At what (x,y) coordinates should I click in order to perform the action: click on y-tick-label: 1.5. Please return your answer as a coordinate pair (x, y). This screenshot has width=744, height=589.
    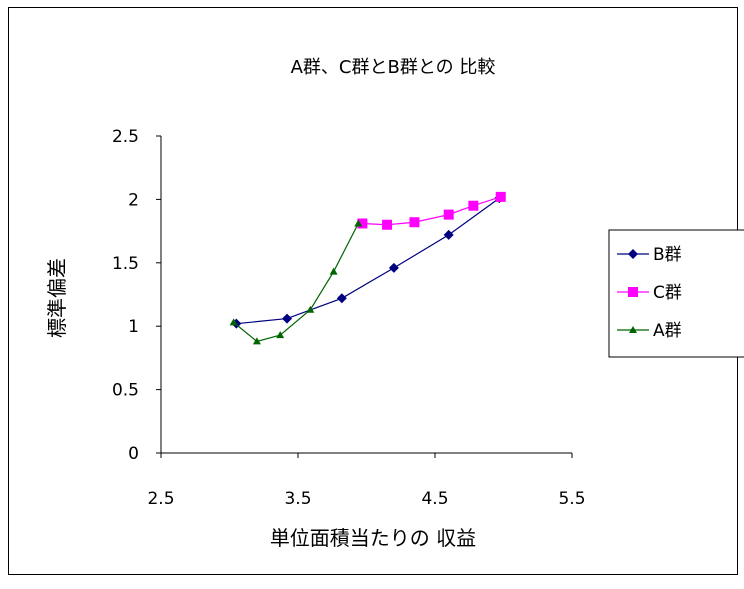
    Looking at the image, I should click on (125, 264).